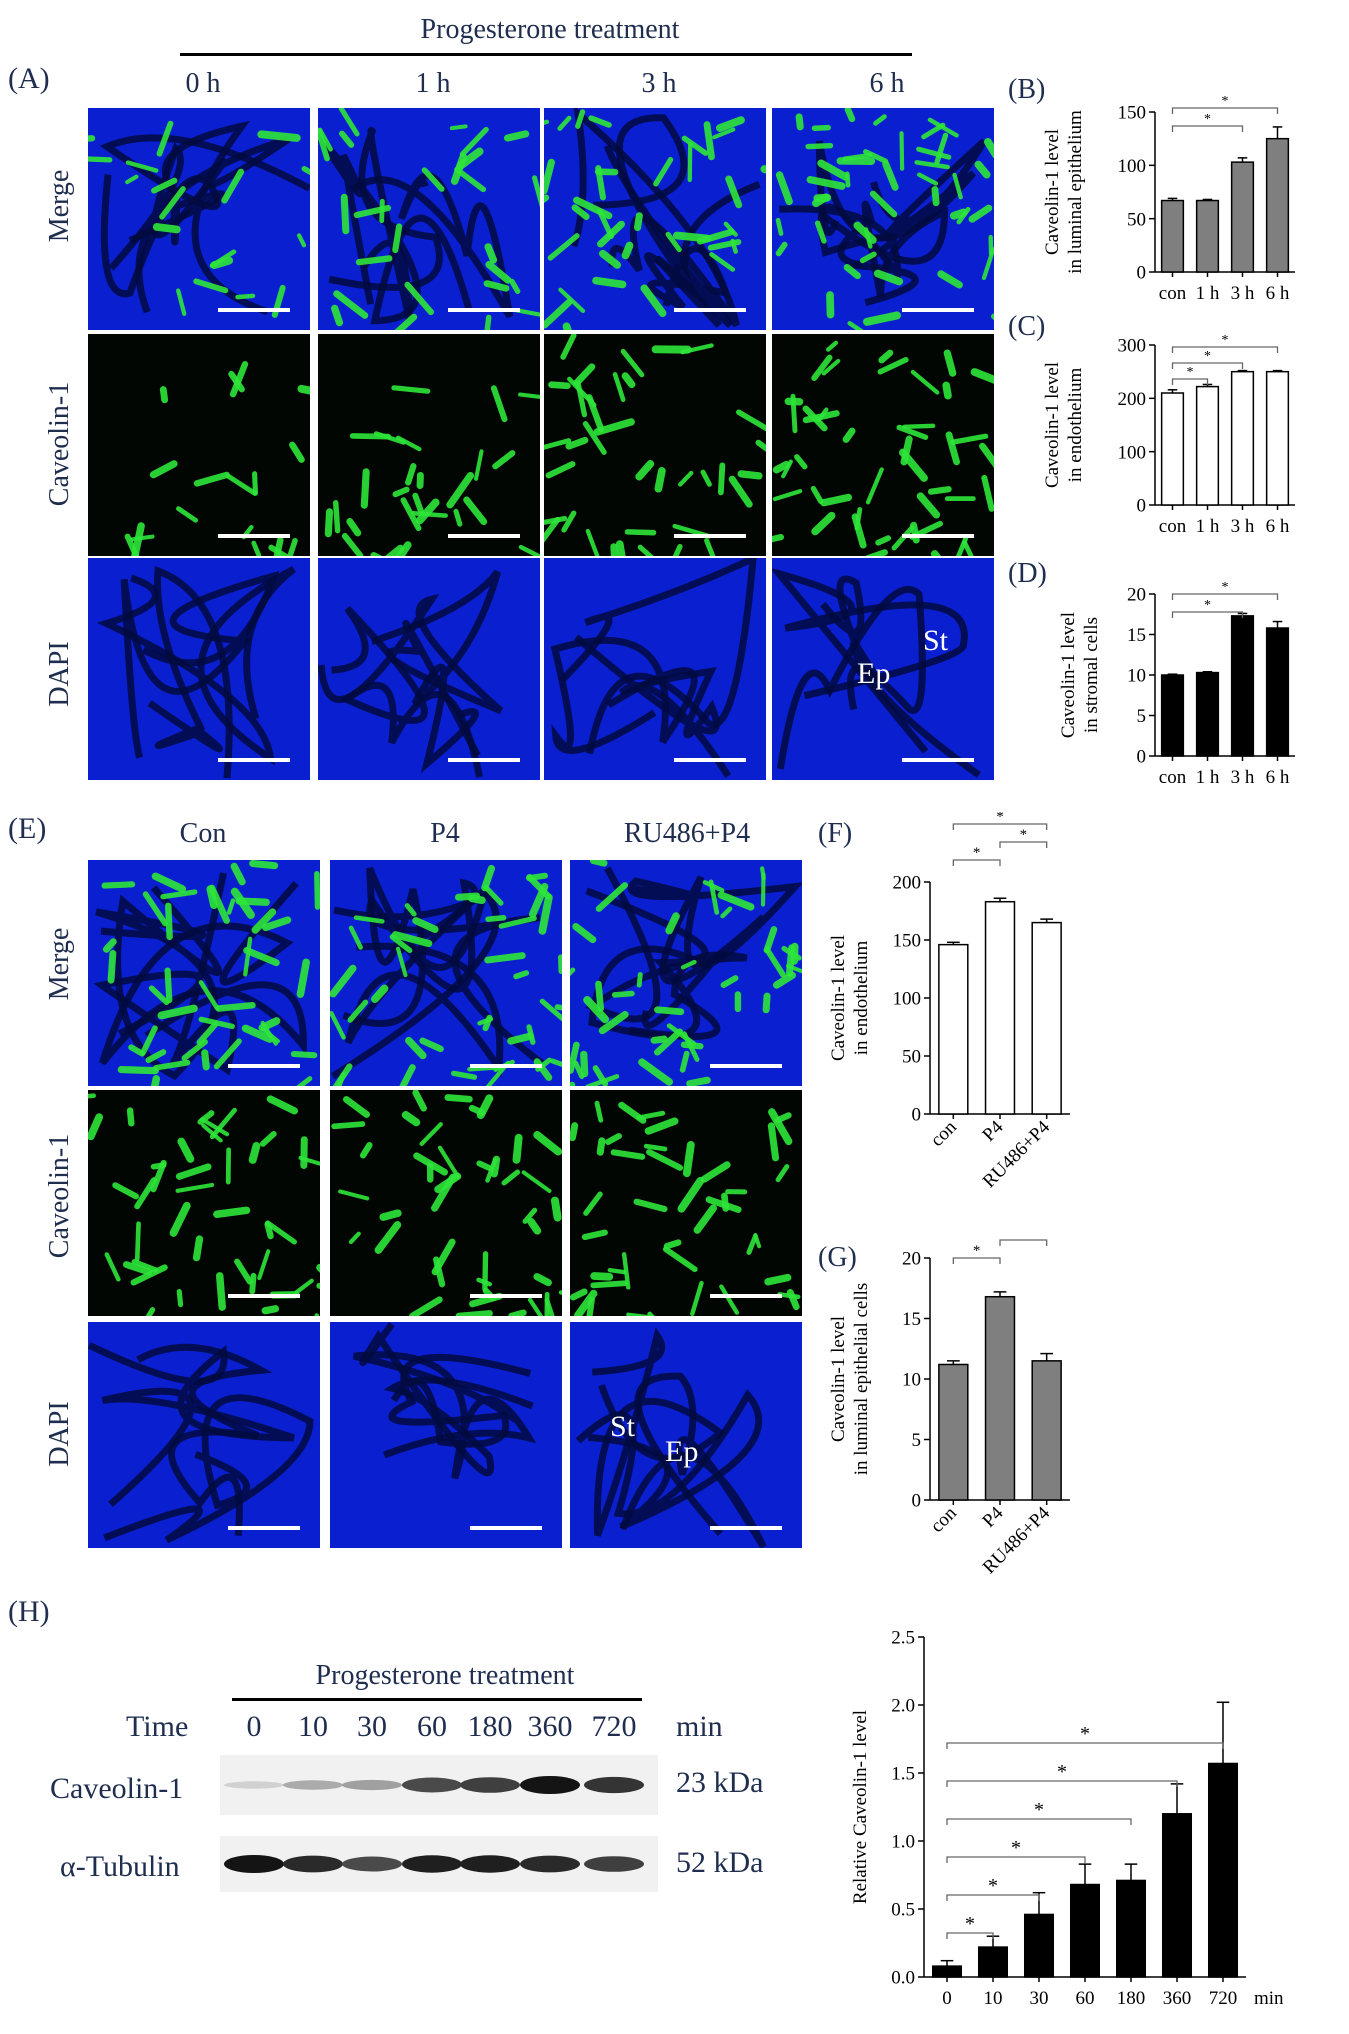  What do you see at coordinates (686, 1435) in the screenshot?
I see `panel-e-tile-r2-c2` at bounding box center [686, 1435].